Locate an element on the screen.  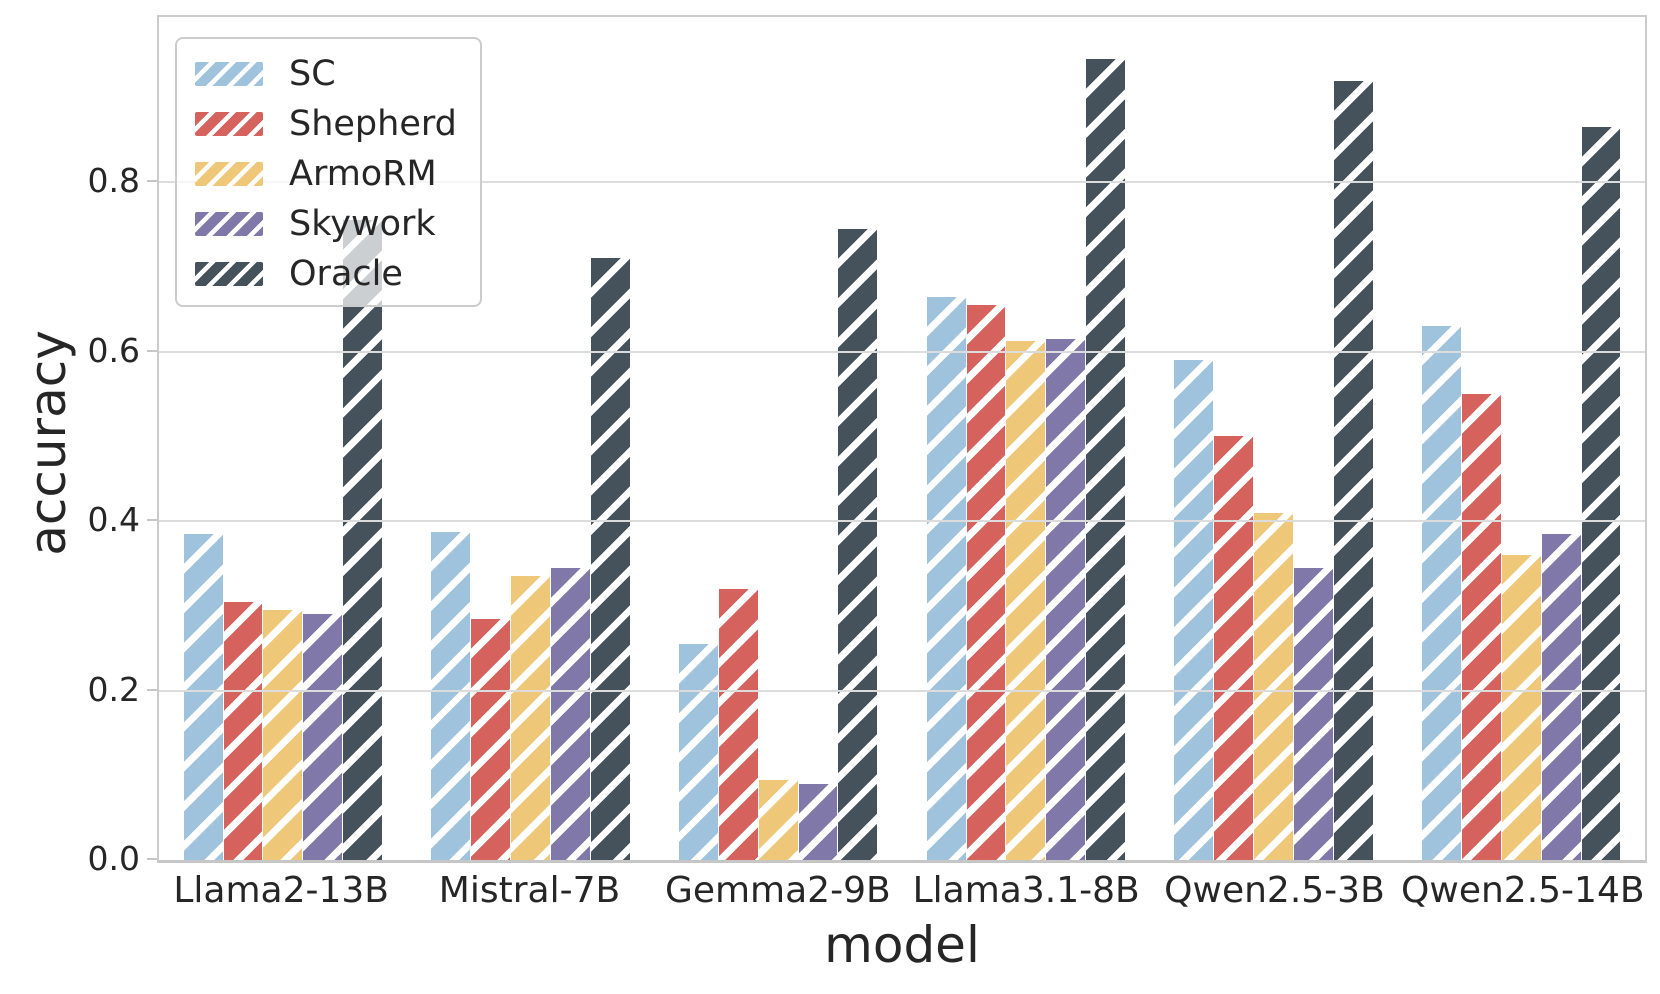
legend-item: SC is located at coordinates (337, 74).